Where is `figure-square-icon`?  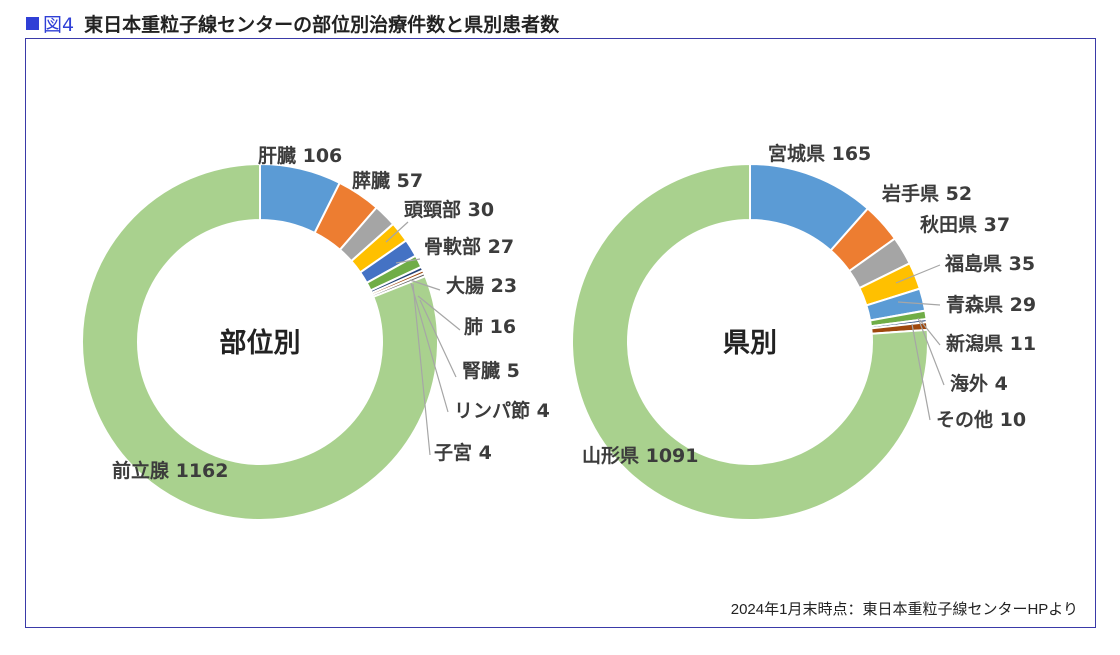 figure-square-icon is located at coordinates (32, 23).